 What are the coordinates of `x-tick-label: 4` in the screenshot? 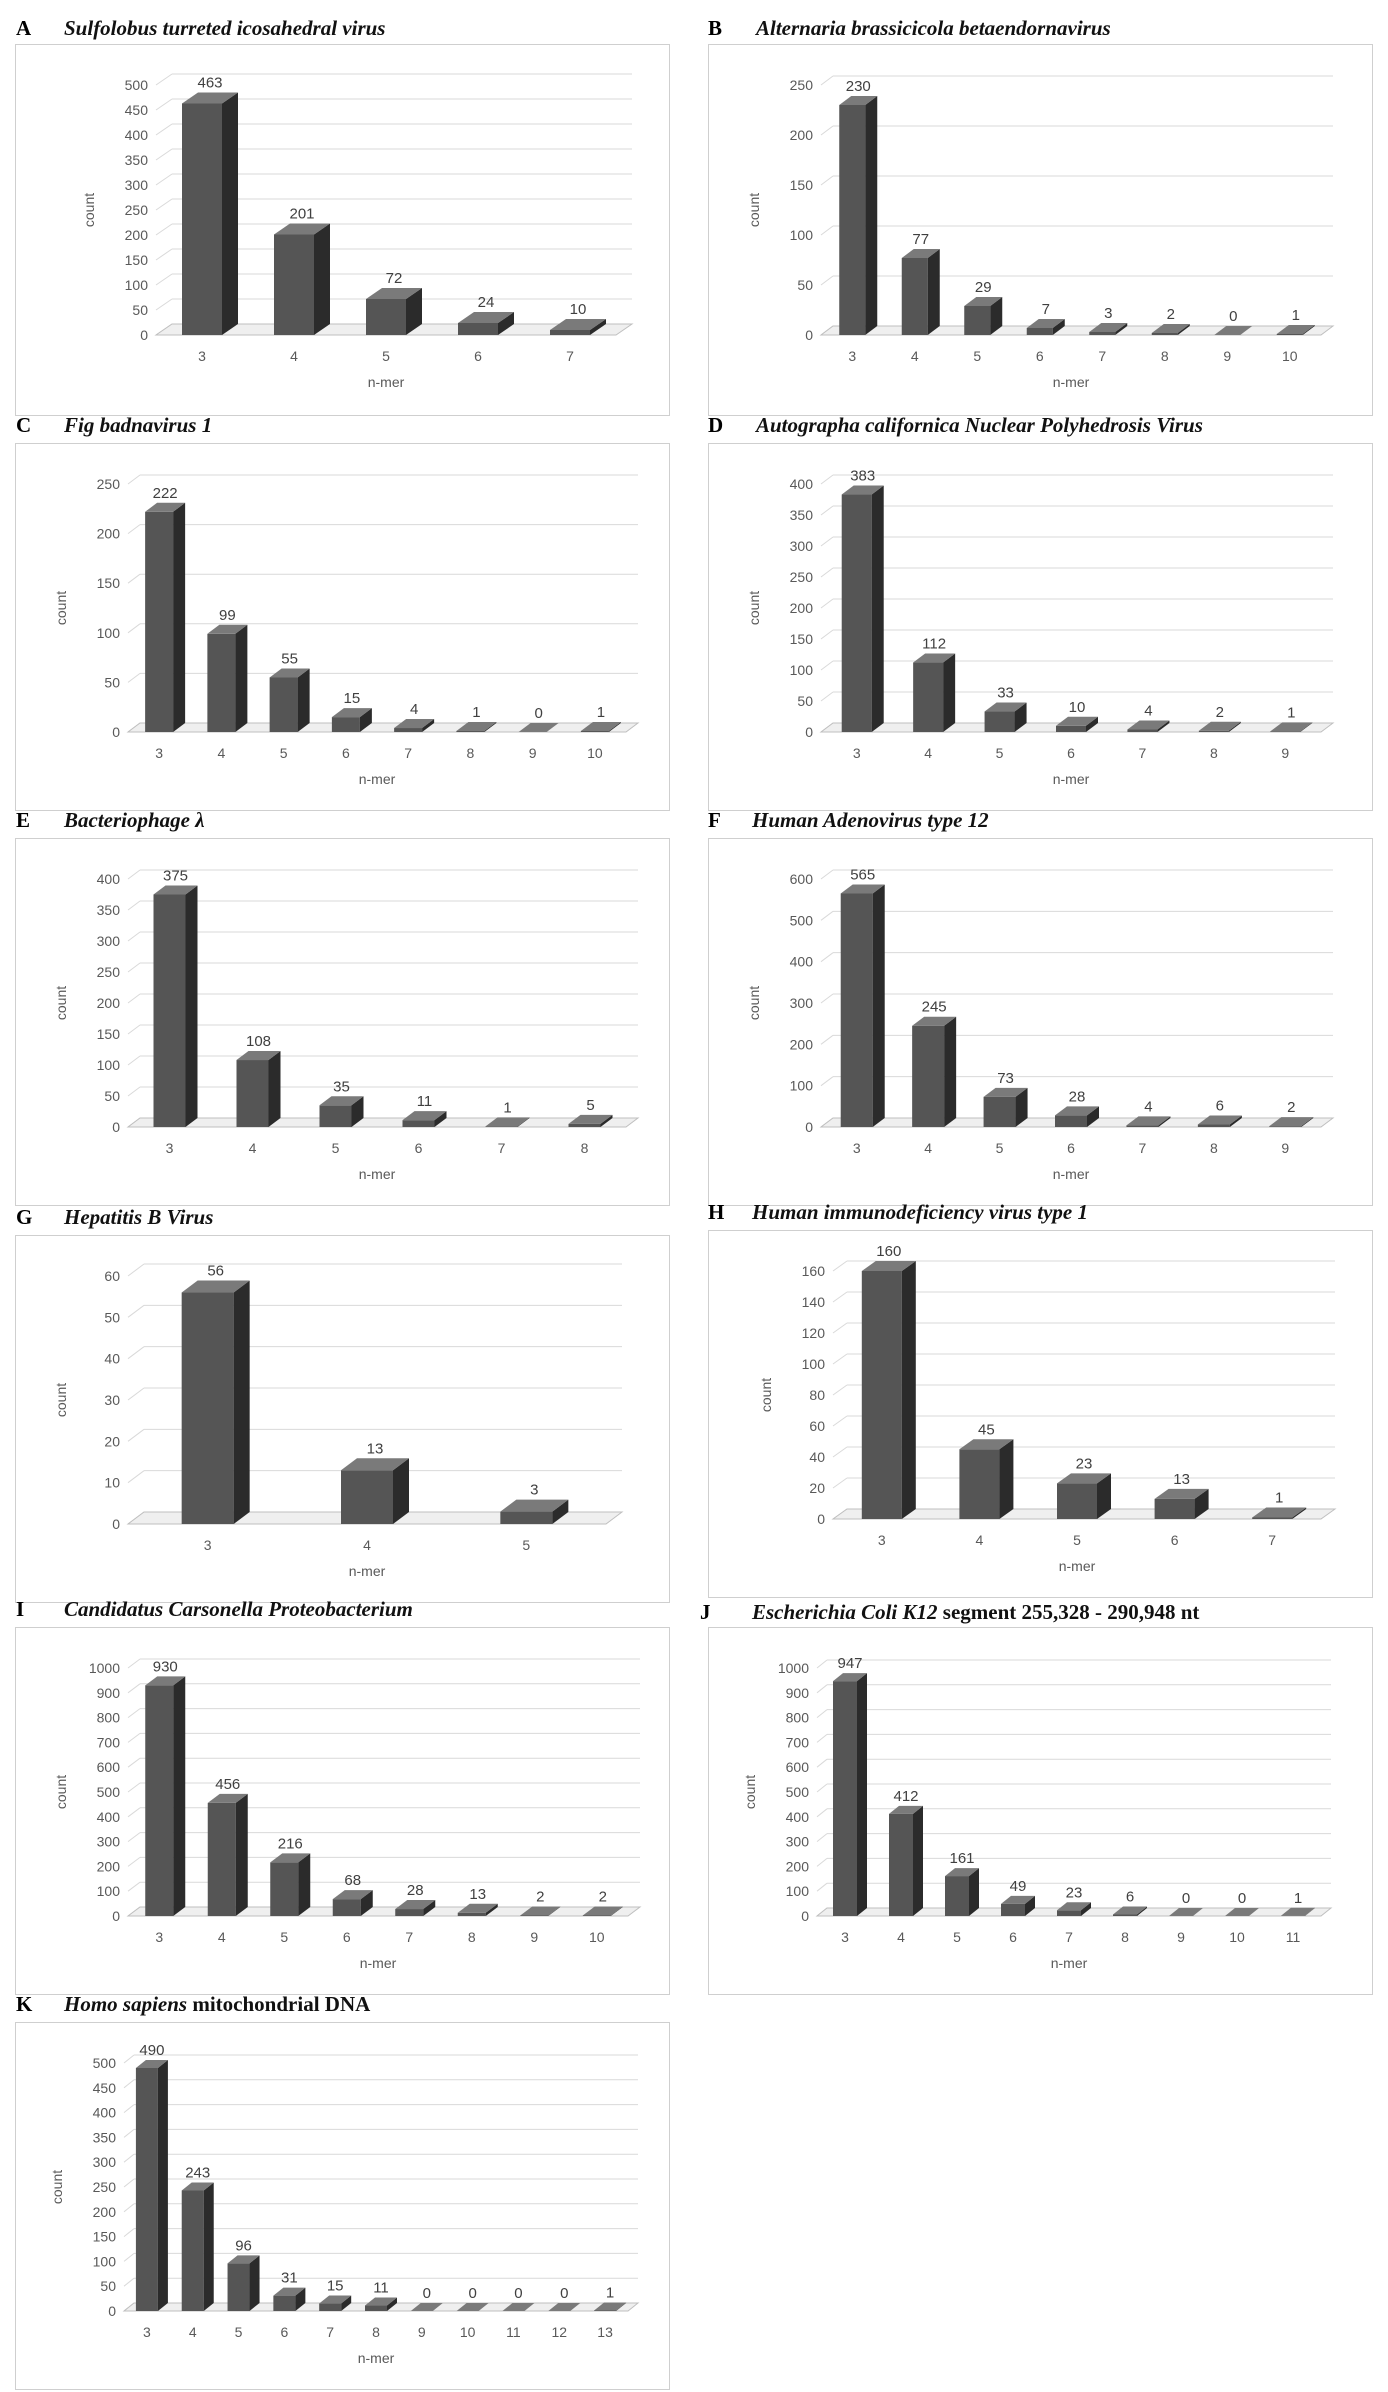 It's located at (253, 1148).